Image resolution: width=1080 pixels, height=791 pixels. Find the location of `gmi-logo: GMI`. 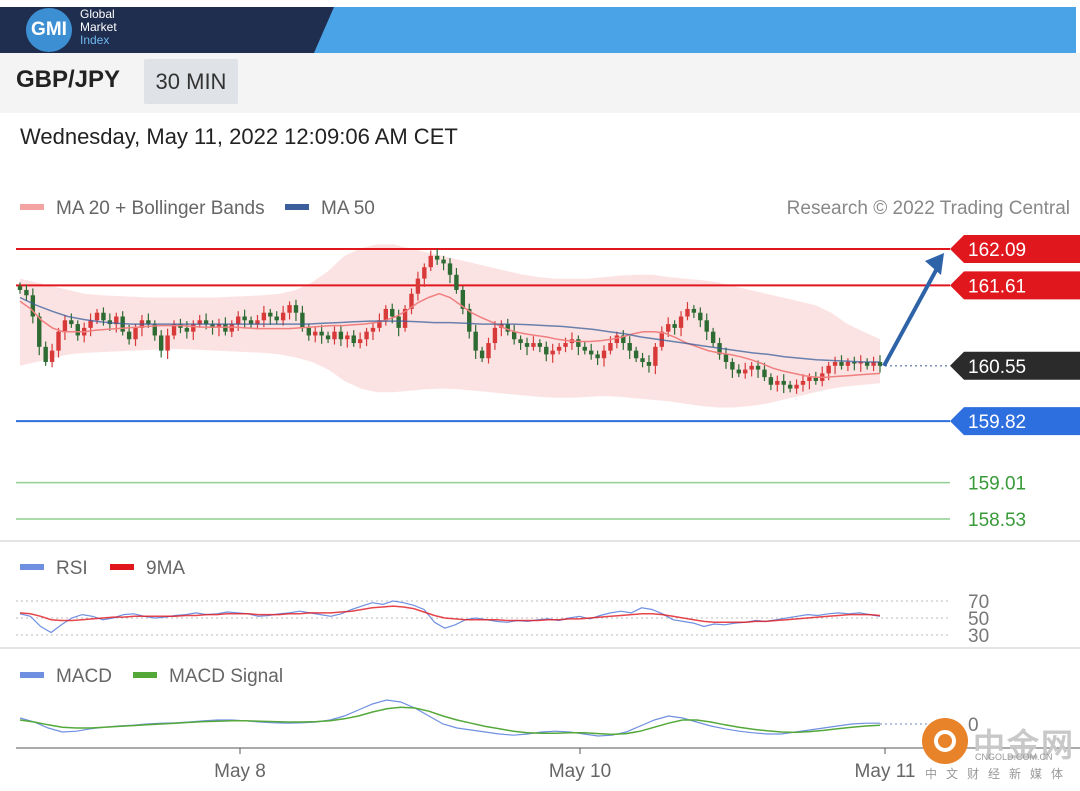

gmi-logo: GMI is located at coordinates (49, 30).